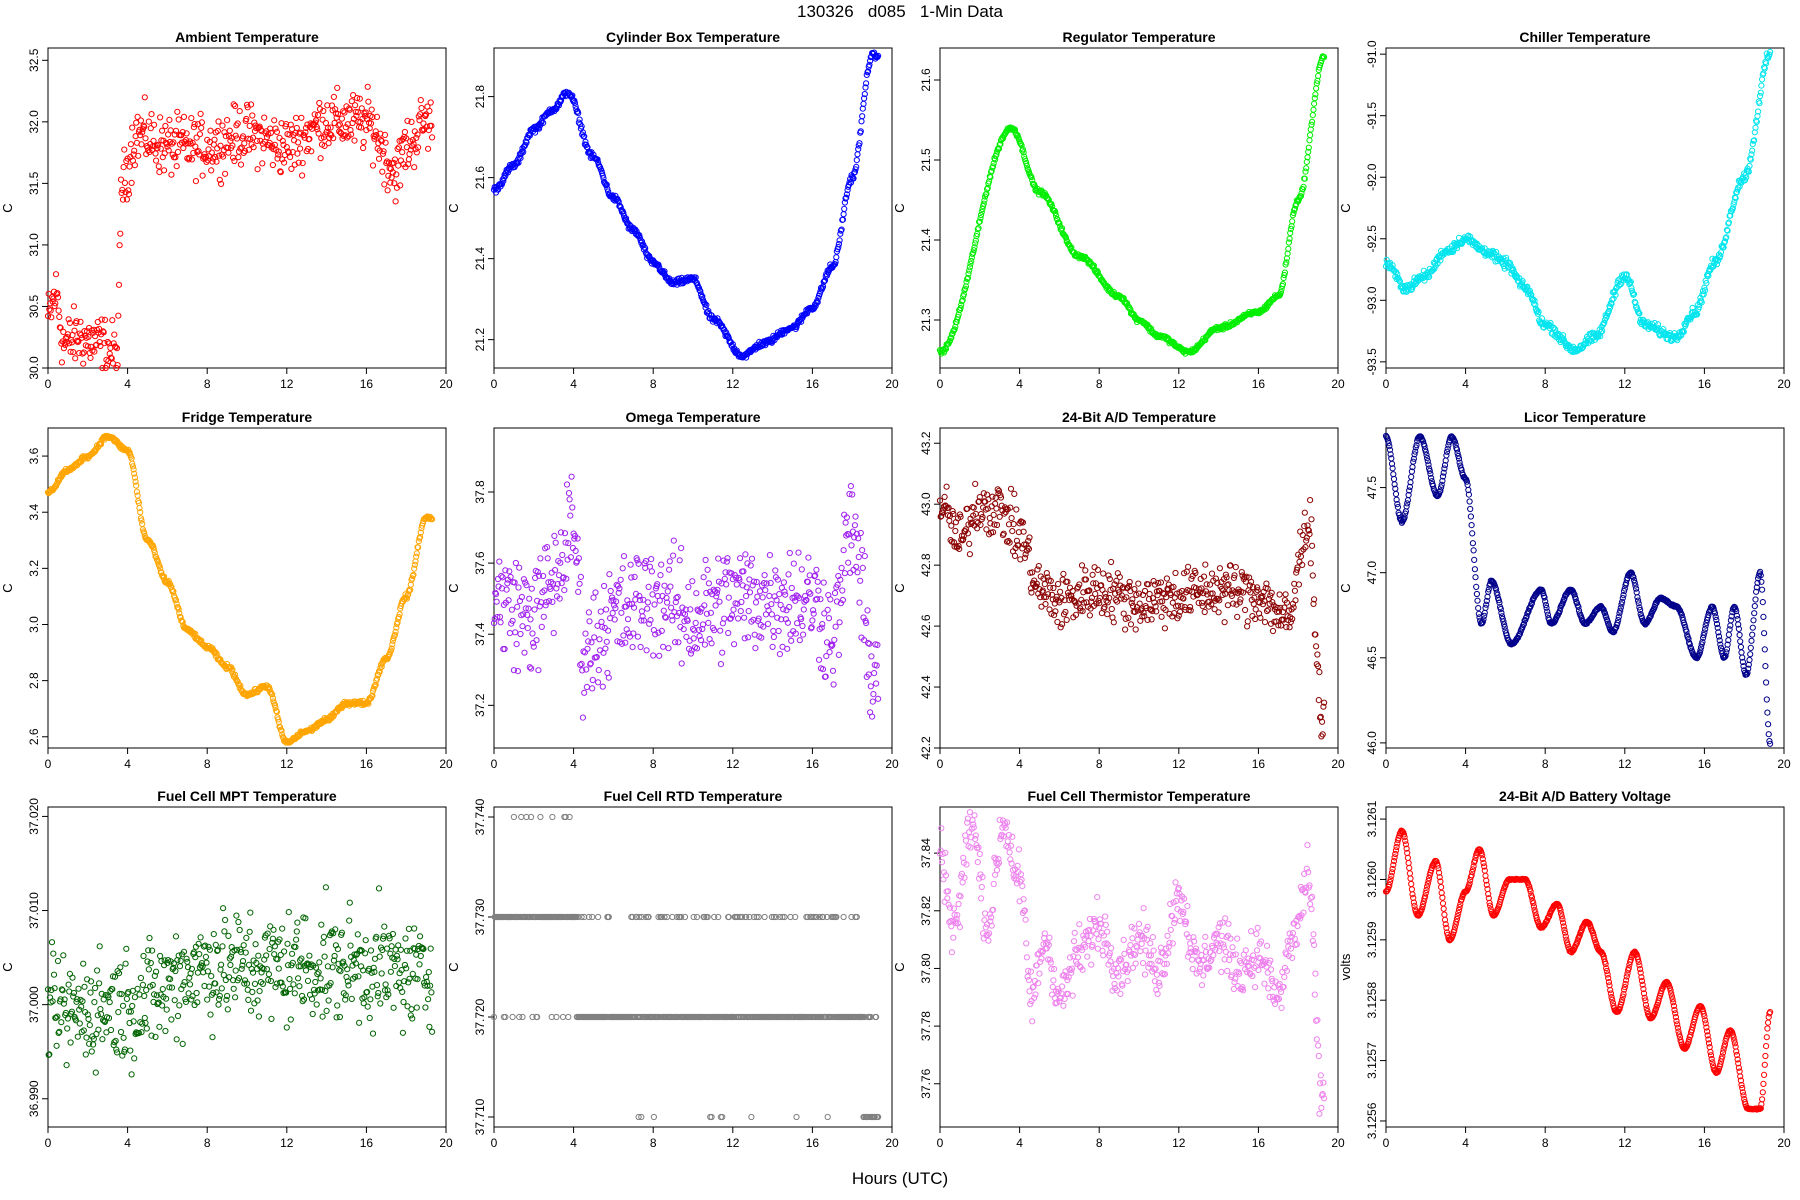 The image size is (1800, 1200). I want to click on x-tick-label: 16, so click(813, 764).